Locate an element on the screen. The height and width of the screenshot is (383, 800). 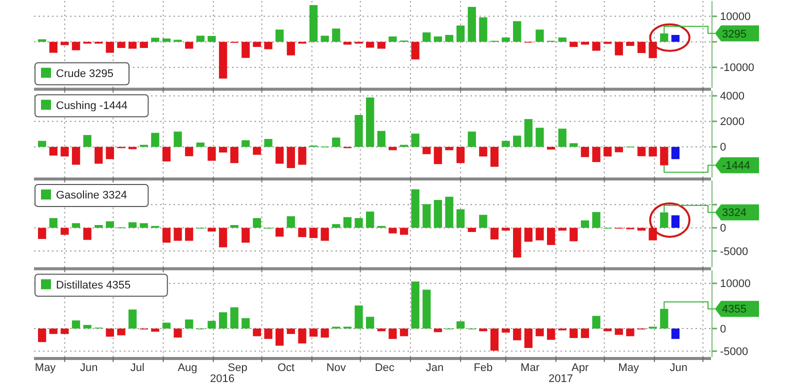
y-tick-label: 2000 is located at coordinates (732, 122).